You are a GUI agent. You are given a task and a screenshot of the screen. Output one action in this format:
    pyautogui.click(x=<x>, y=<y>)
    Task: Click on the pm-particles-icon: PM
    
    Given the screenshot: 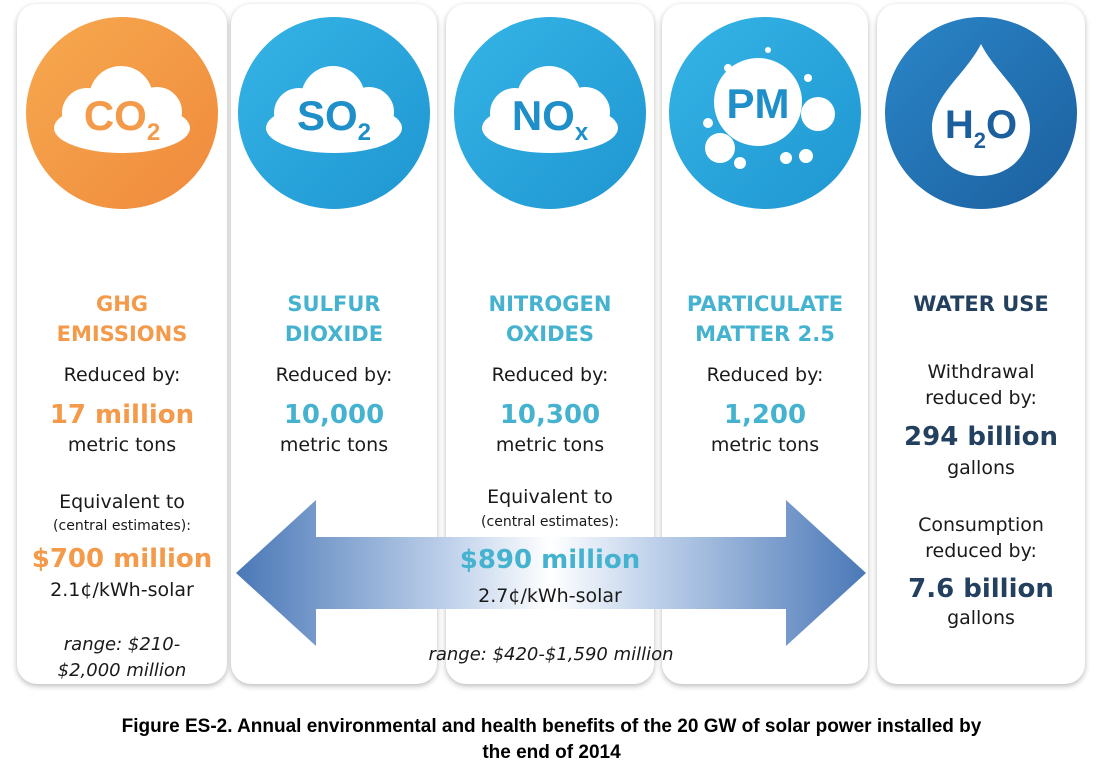 What is the action you would take?
    pyautogui.click(x=765, y=113)
    